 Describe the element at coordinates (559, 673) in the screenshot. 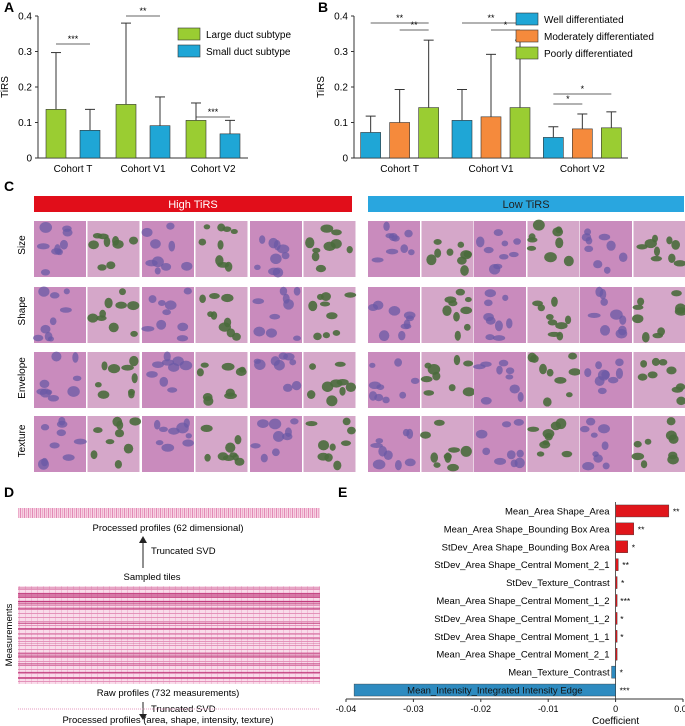

I see `feature-label: Mean_Texture_Contrast` at that location.